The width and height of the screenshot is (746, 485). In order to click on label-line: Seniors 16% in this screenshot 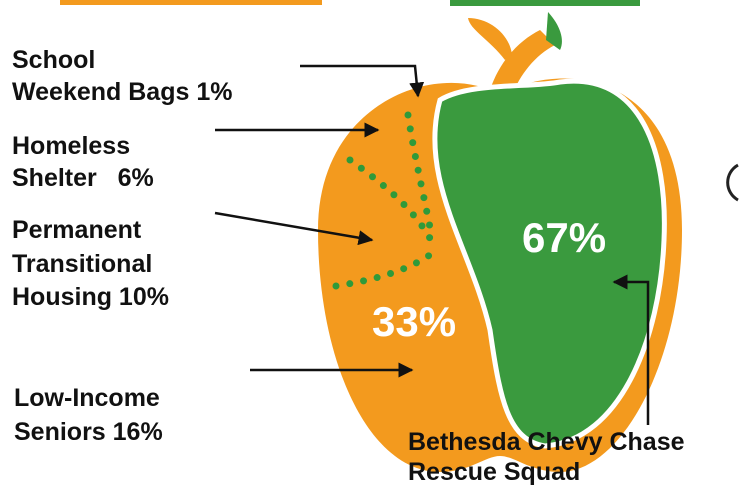, I will do `click(88, 432)`.